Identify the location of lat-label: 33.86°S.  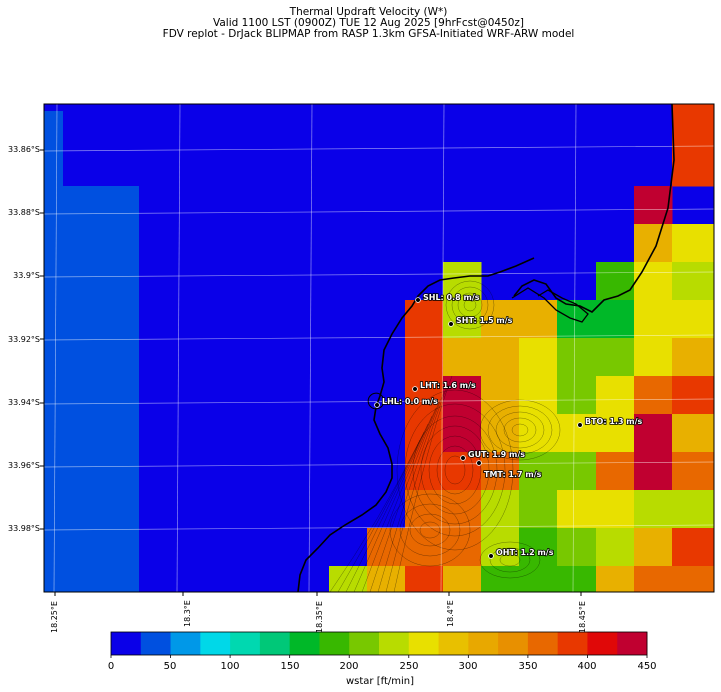
(24, 149).